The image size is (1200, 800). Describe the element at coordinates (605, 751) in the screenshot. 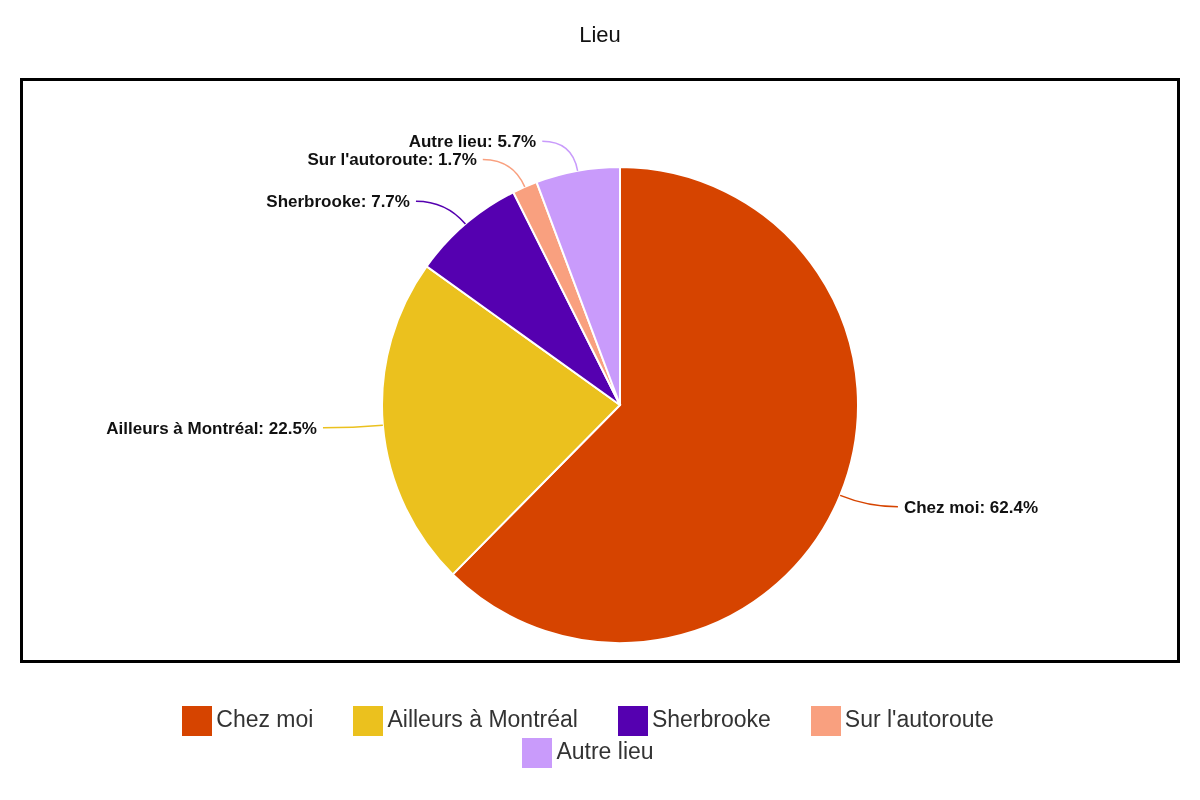

I see `legend-label: Autre lieu` at that location.